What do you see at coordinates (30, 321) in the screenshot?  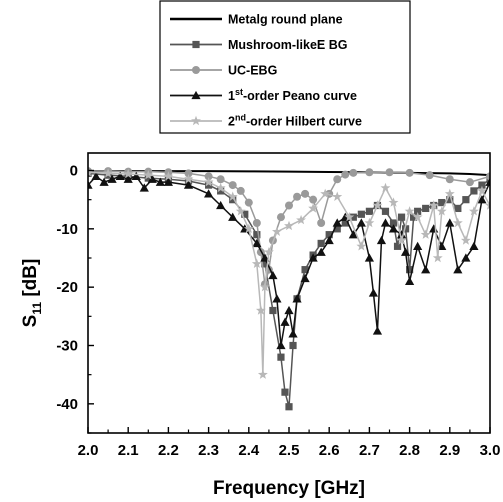 I see `y-axis-title-main: S` at bounding box center [30, 321].